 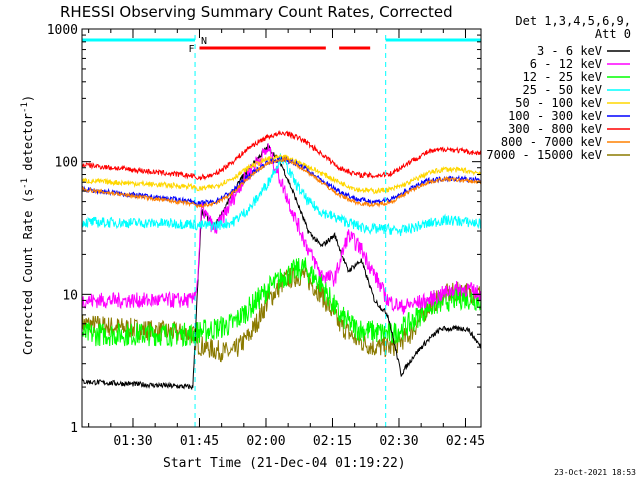 I want to click on y-axis-label-sup1: -1, so click(x=25, y=183).